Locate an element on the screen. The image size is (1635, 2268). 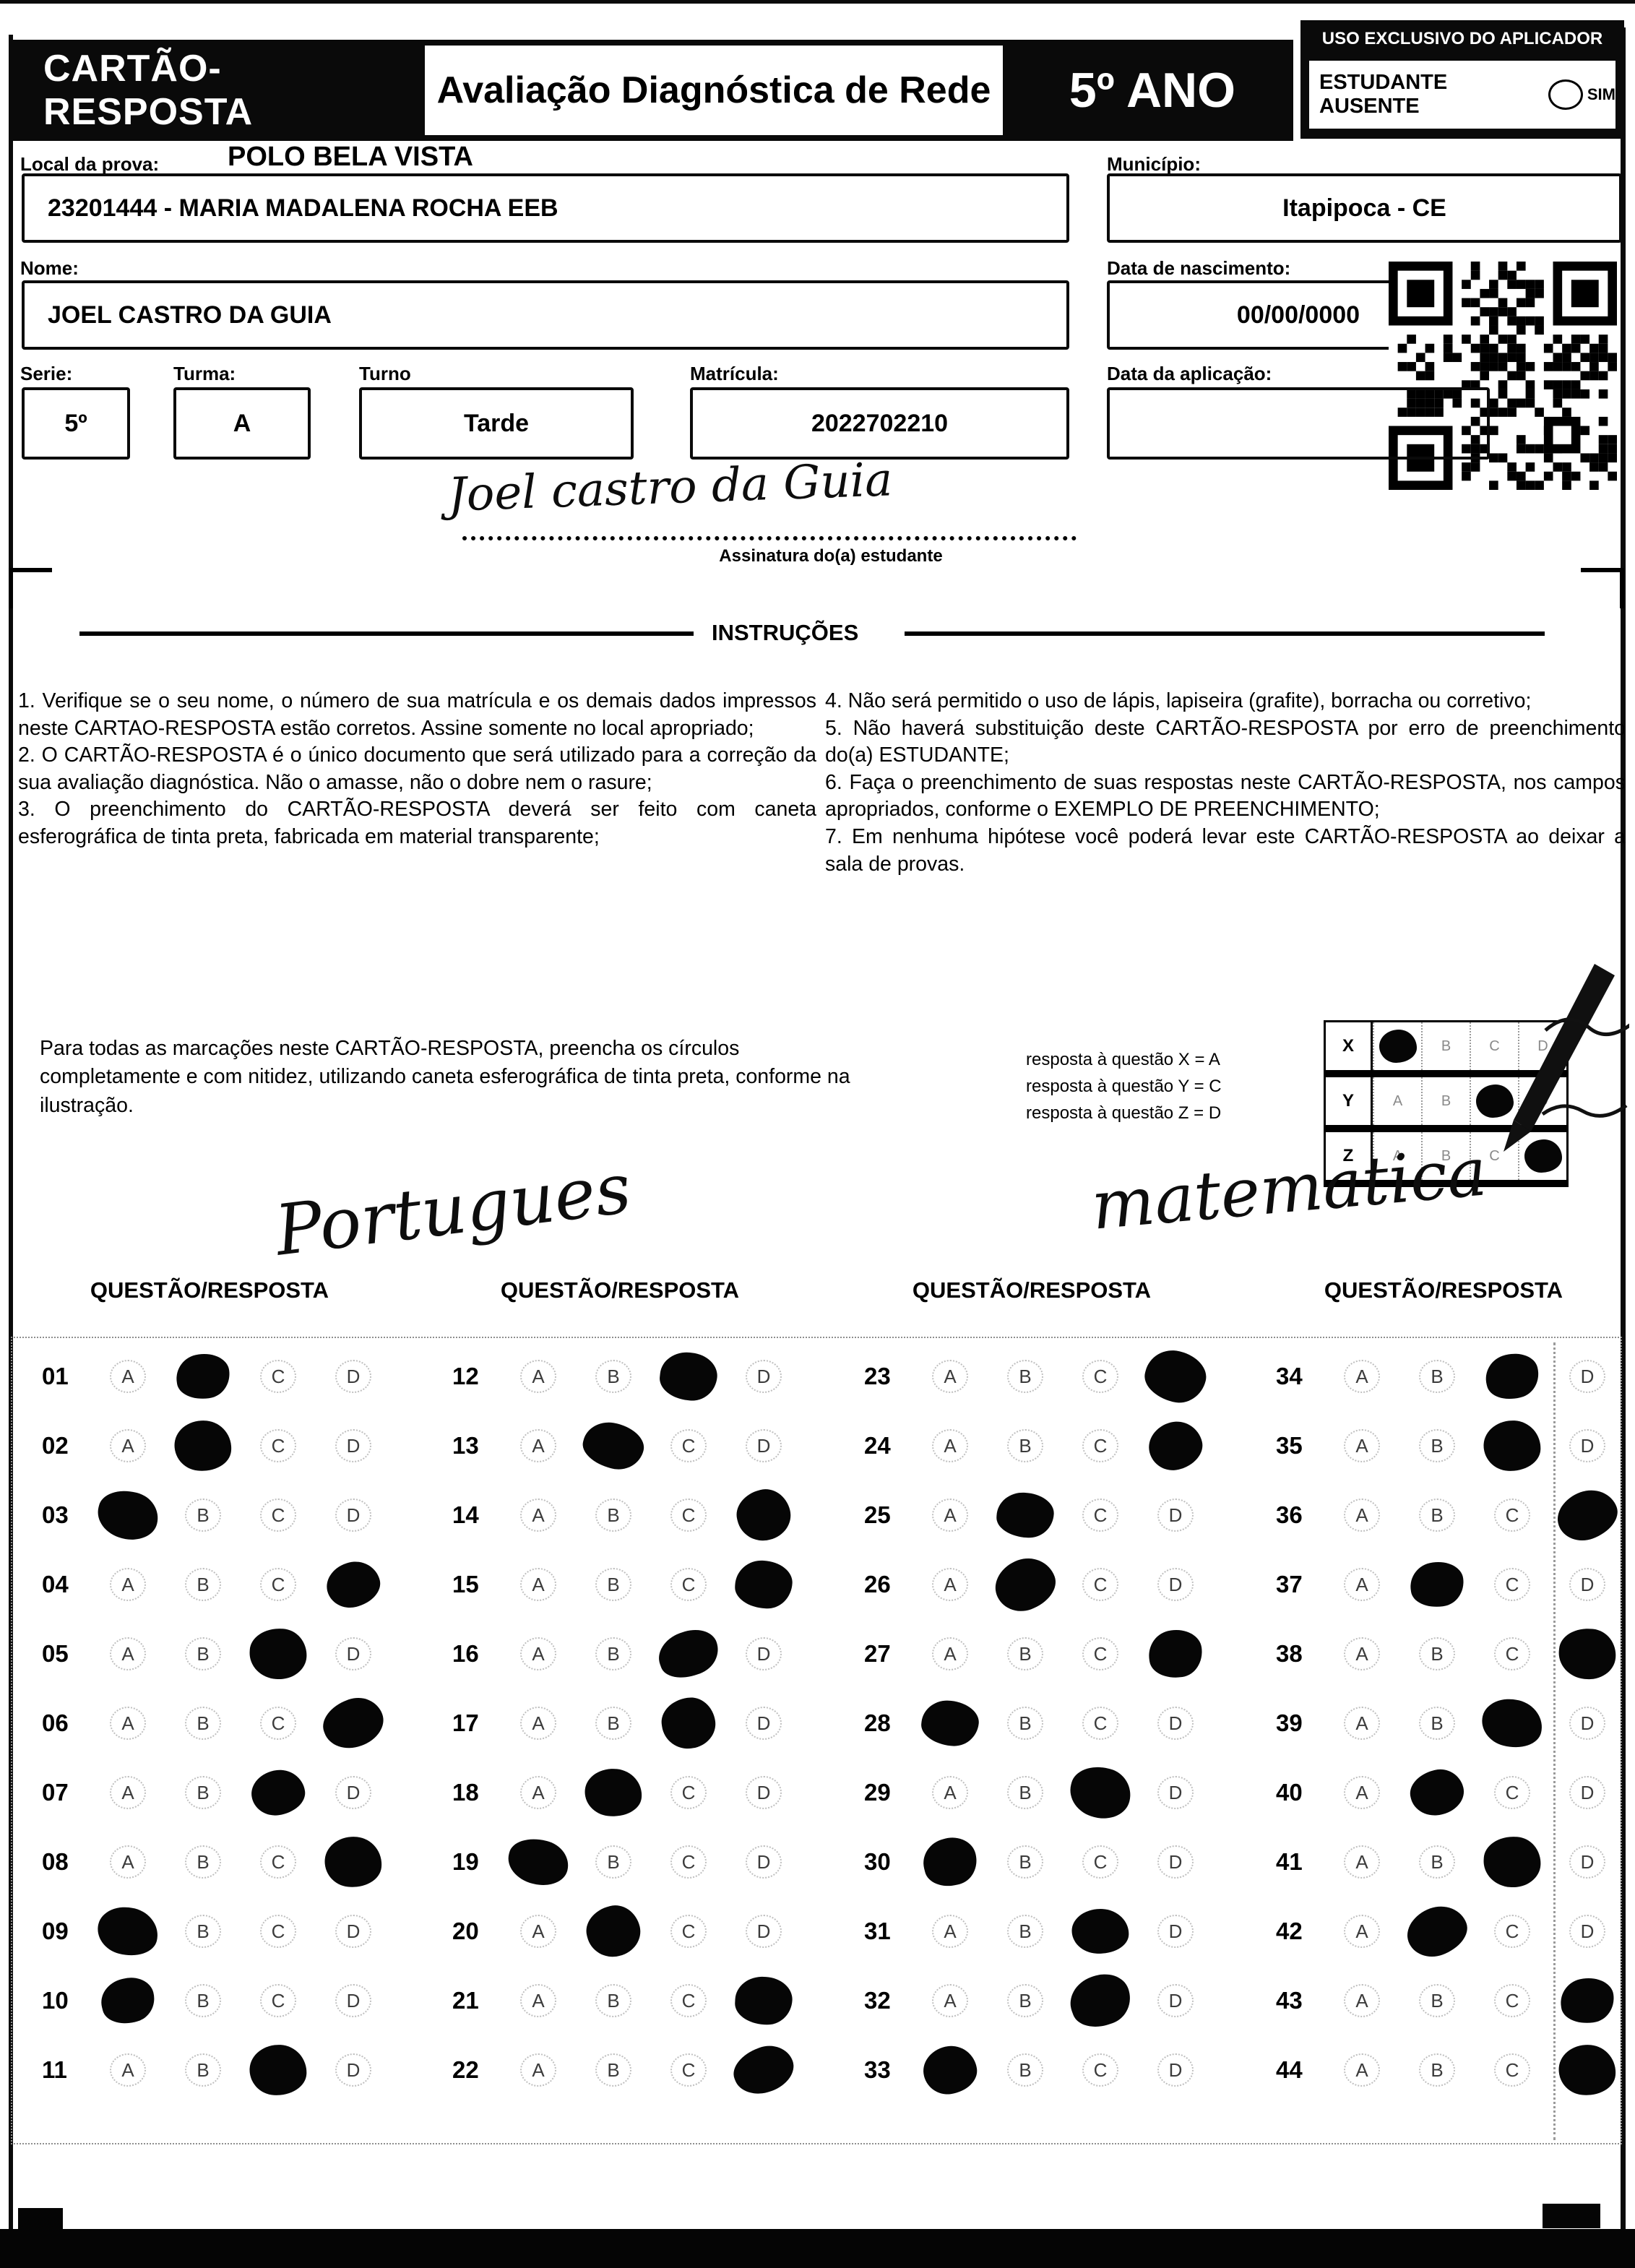
answer-bubble-13-B: B is located at coordinates (613, 1445).